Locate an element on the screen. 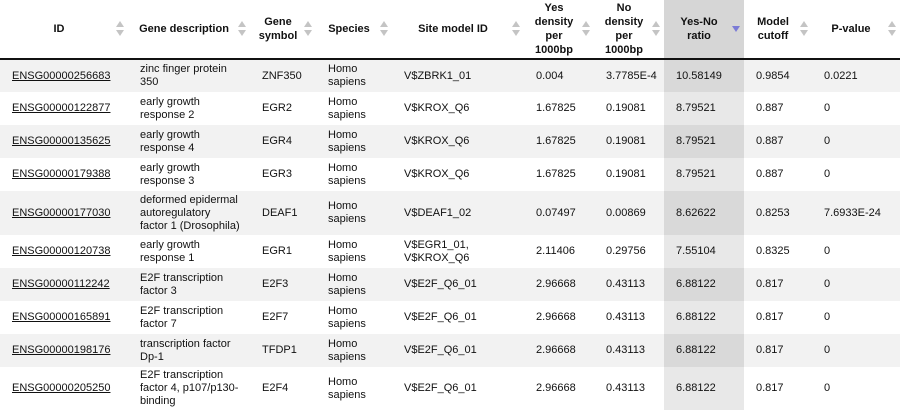 The image size is (900, 415). column-header-model-cutoff: Model cutoff is located at coordinates (778, 30).